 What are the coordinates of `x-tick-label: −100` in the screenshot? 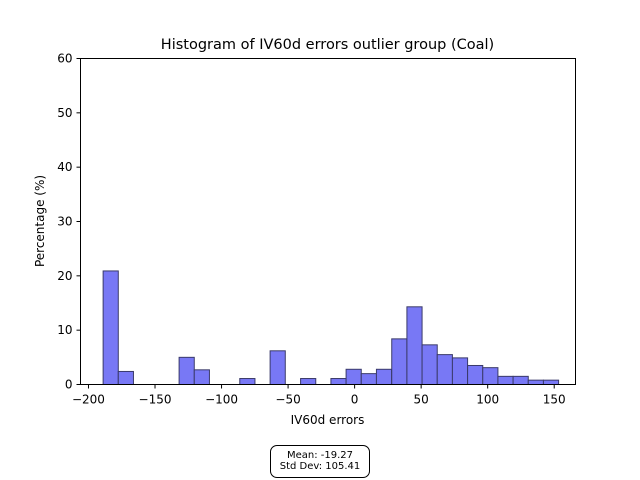 It's located at (221, 400).